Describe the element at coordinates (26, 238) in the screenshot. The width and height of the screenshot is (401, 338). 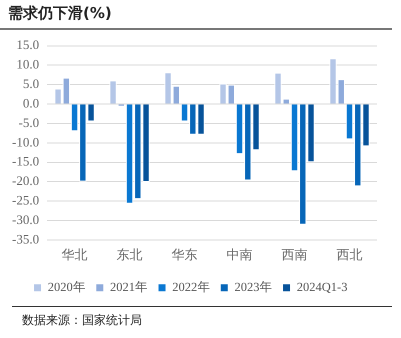
I see `y-tick-label: -35.0` at that location.